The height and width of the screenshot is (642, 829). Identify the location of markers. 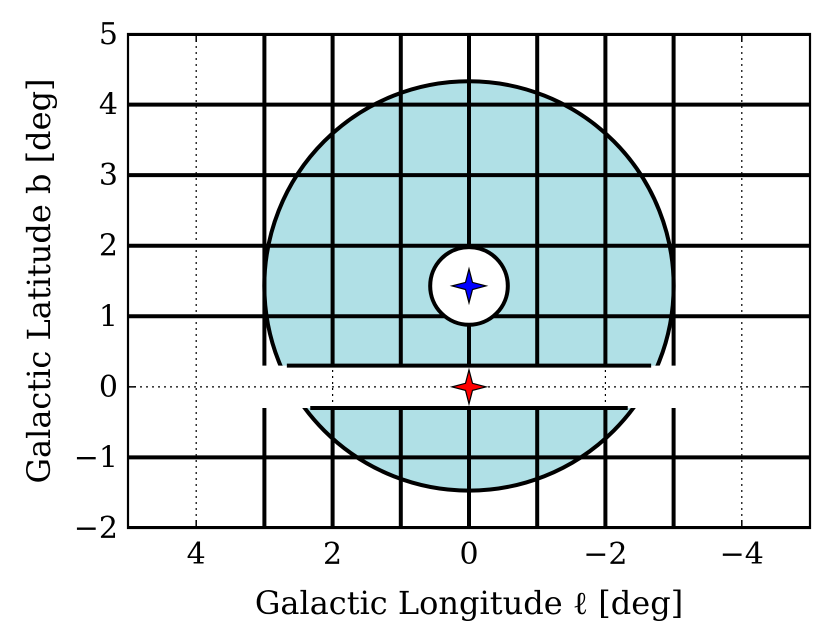
(469, 336).